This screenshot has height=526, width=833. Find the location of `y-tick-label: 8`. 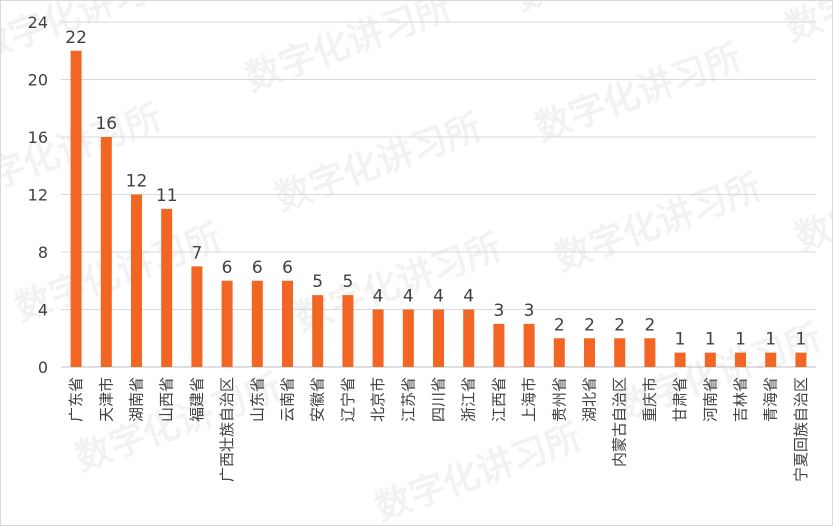

y-tick-label: 8 is located at coordinates (43, 252).